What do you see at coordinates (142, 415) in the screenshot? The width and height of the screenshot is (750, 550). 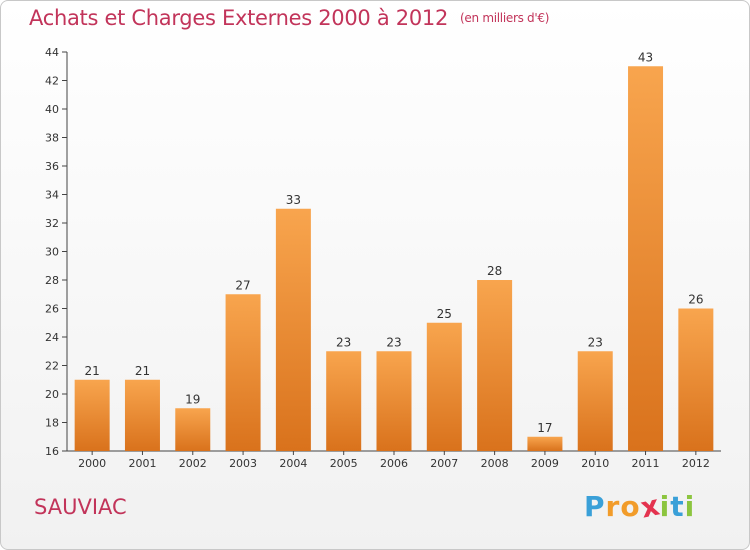 I see `bar-2001` at bounding box center [142, 415].